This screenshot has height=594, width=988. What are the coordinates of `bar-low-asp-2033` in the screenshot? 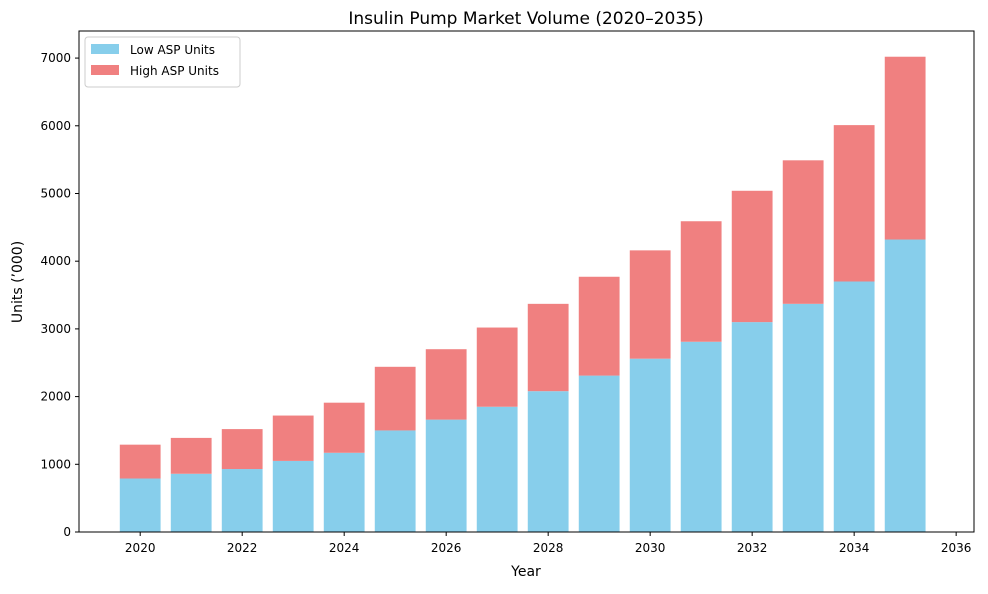 It's located at (803, 417).